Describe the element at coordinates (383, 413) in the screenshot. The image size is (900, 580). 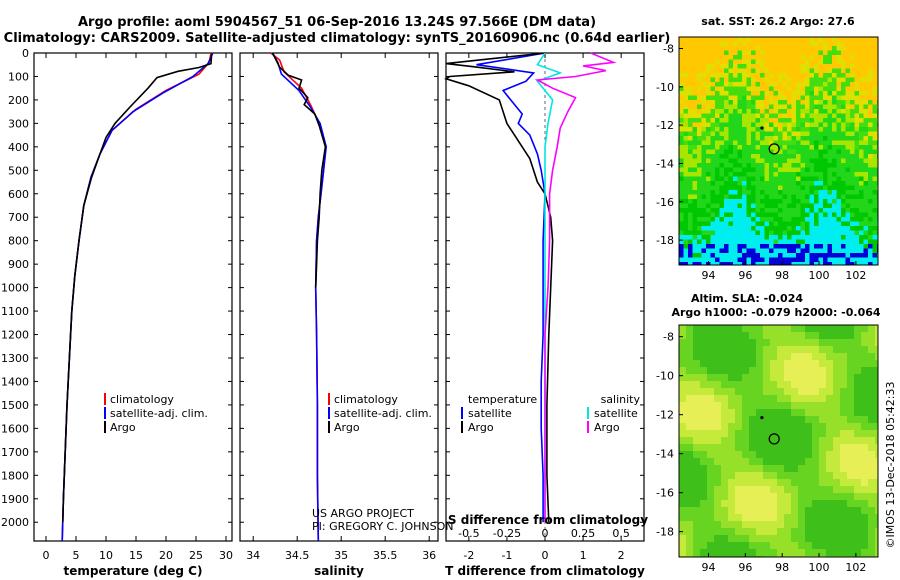
I see `legend-label-satellite: satellite-adj. clim.` at that location.